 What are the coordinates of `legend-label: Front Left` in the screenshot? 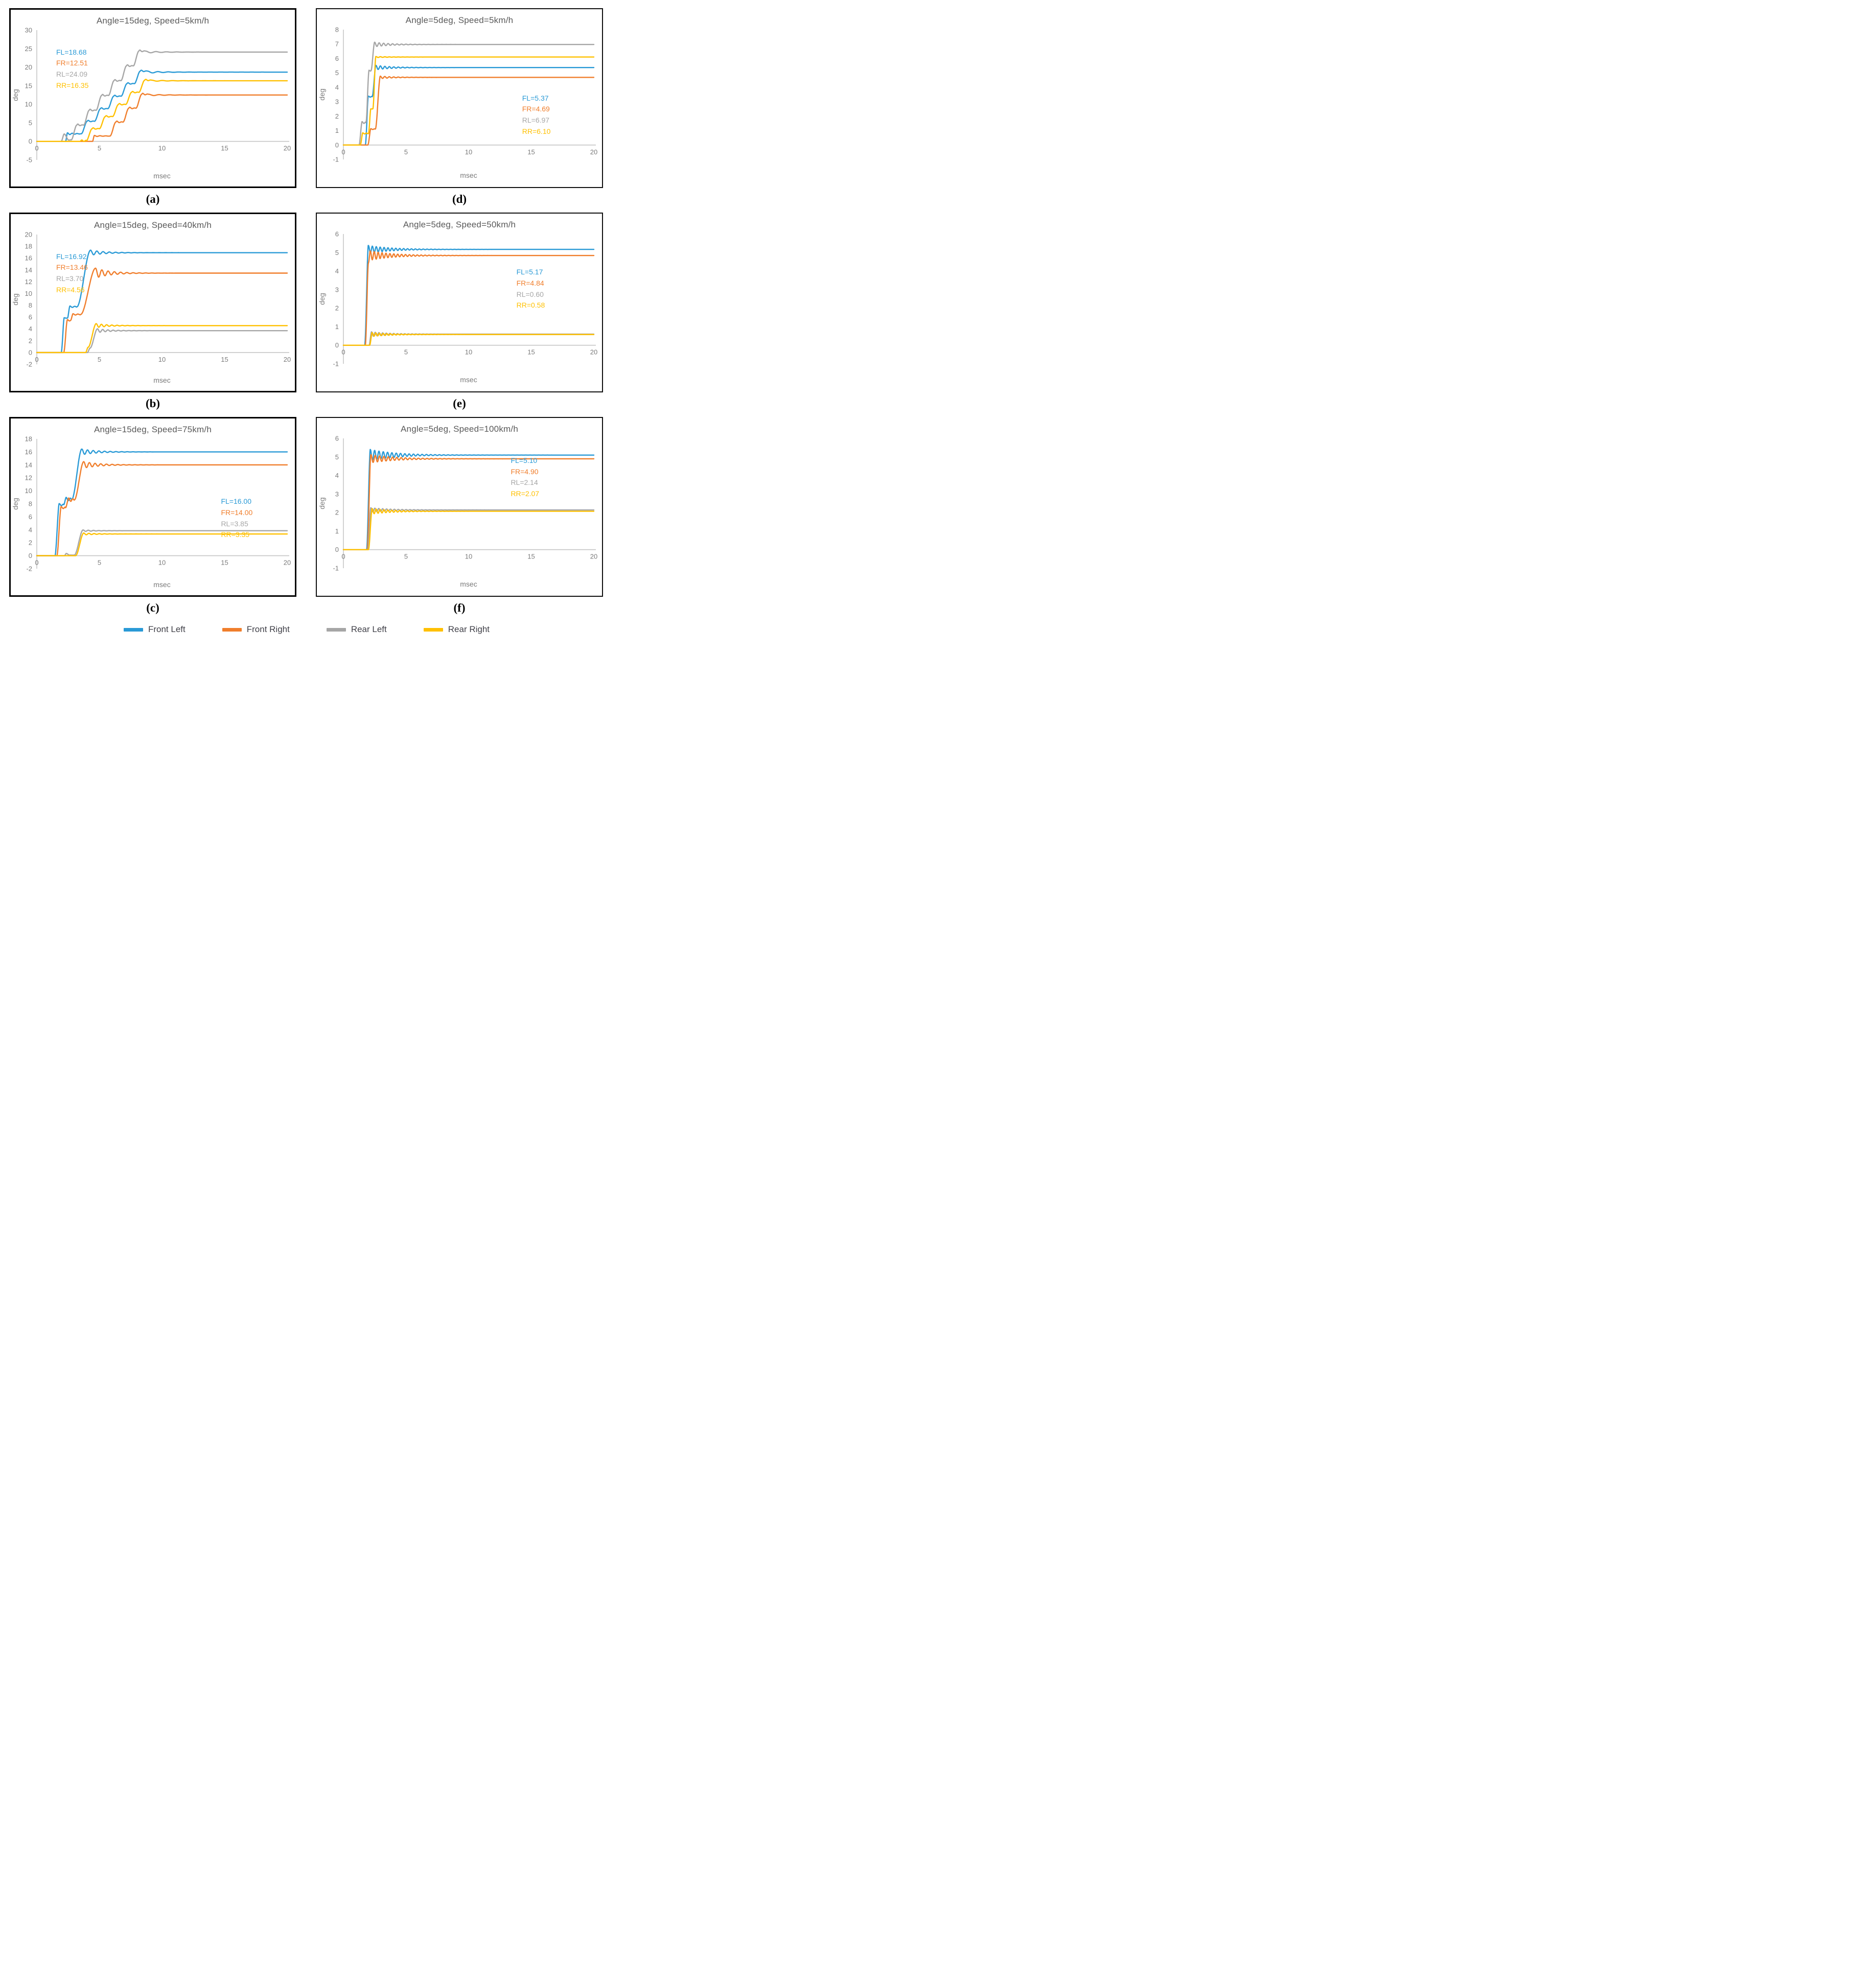 It's located at (167, 629).